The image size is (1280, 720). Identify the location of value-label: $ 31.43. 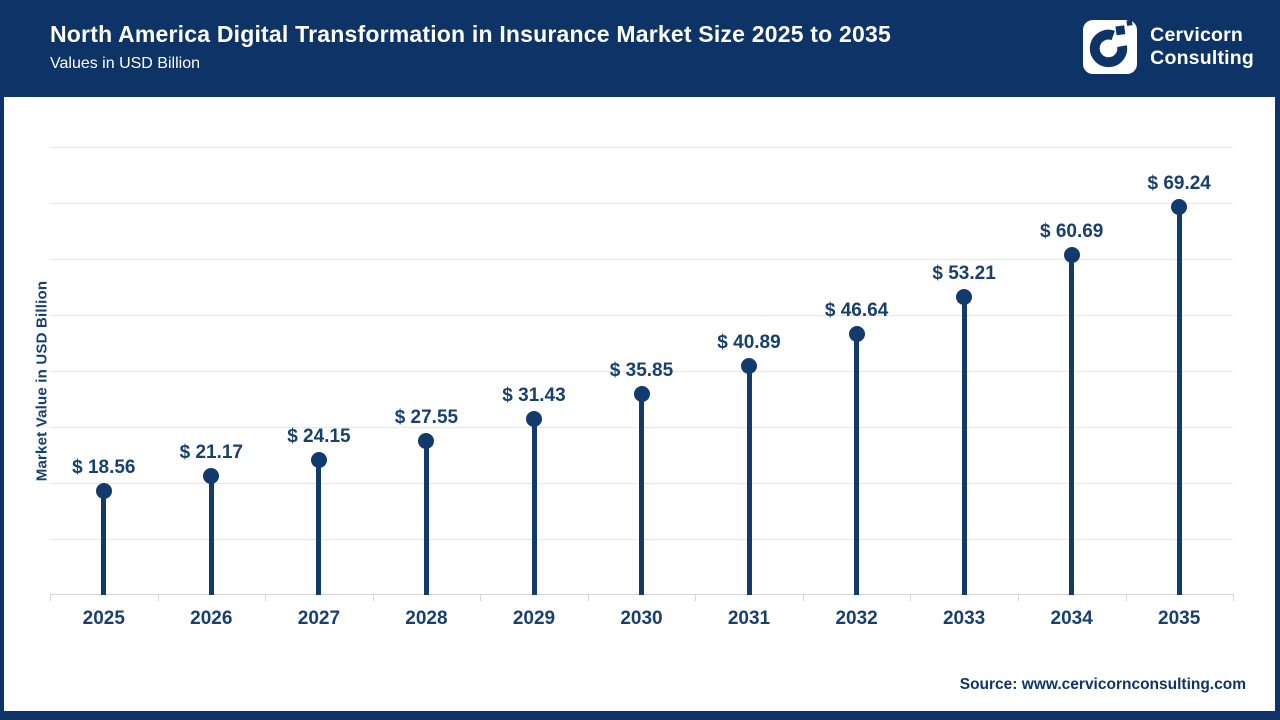
(534, 395).